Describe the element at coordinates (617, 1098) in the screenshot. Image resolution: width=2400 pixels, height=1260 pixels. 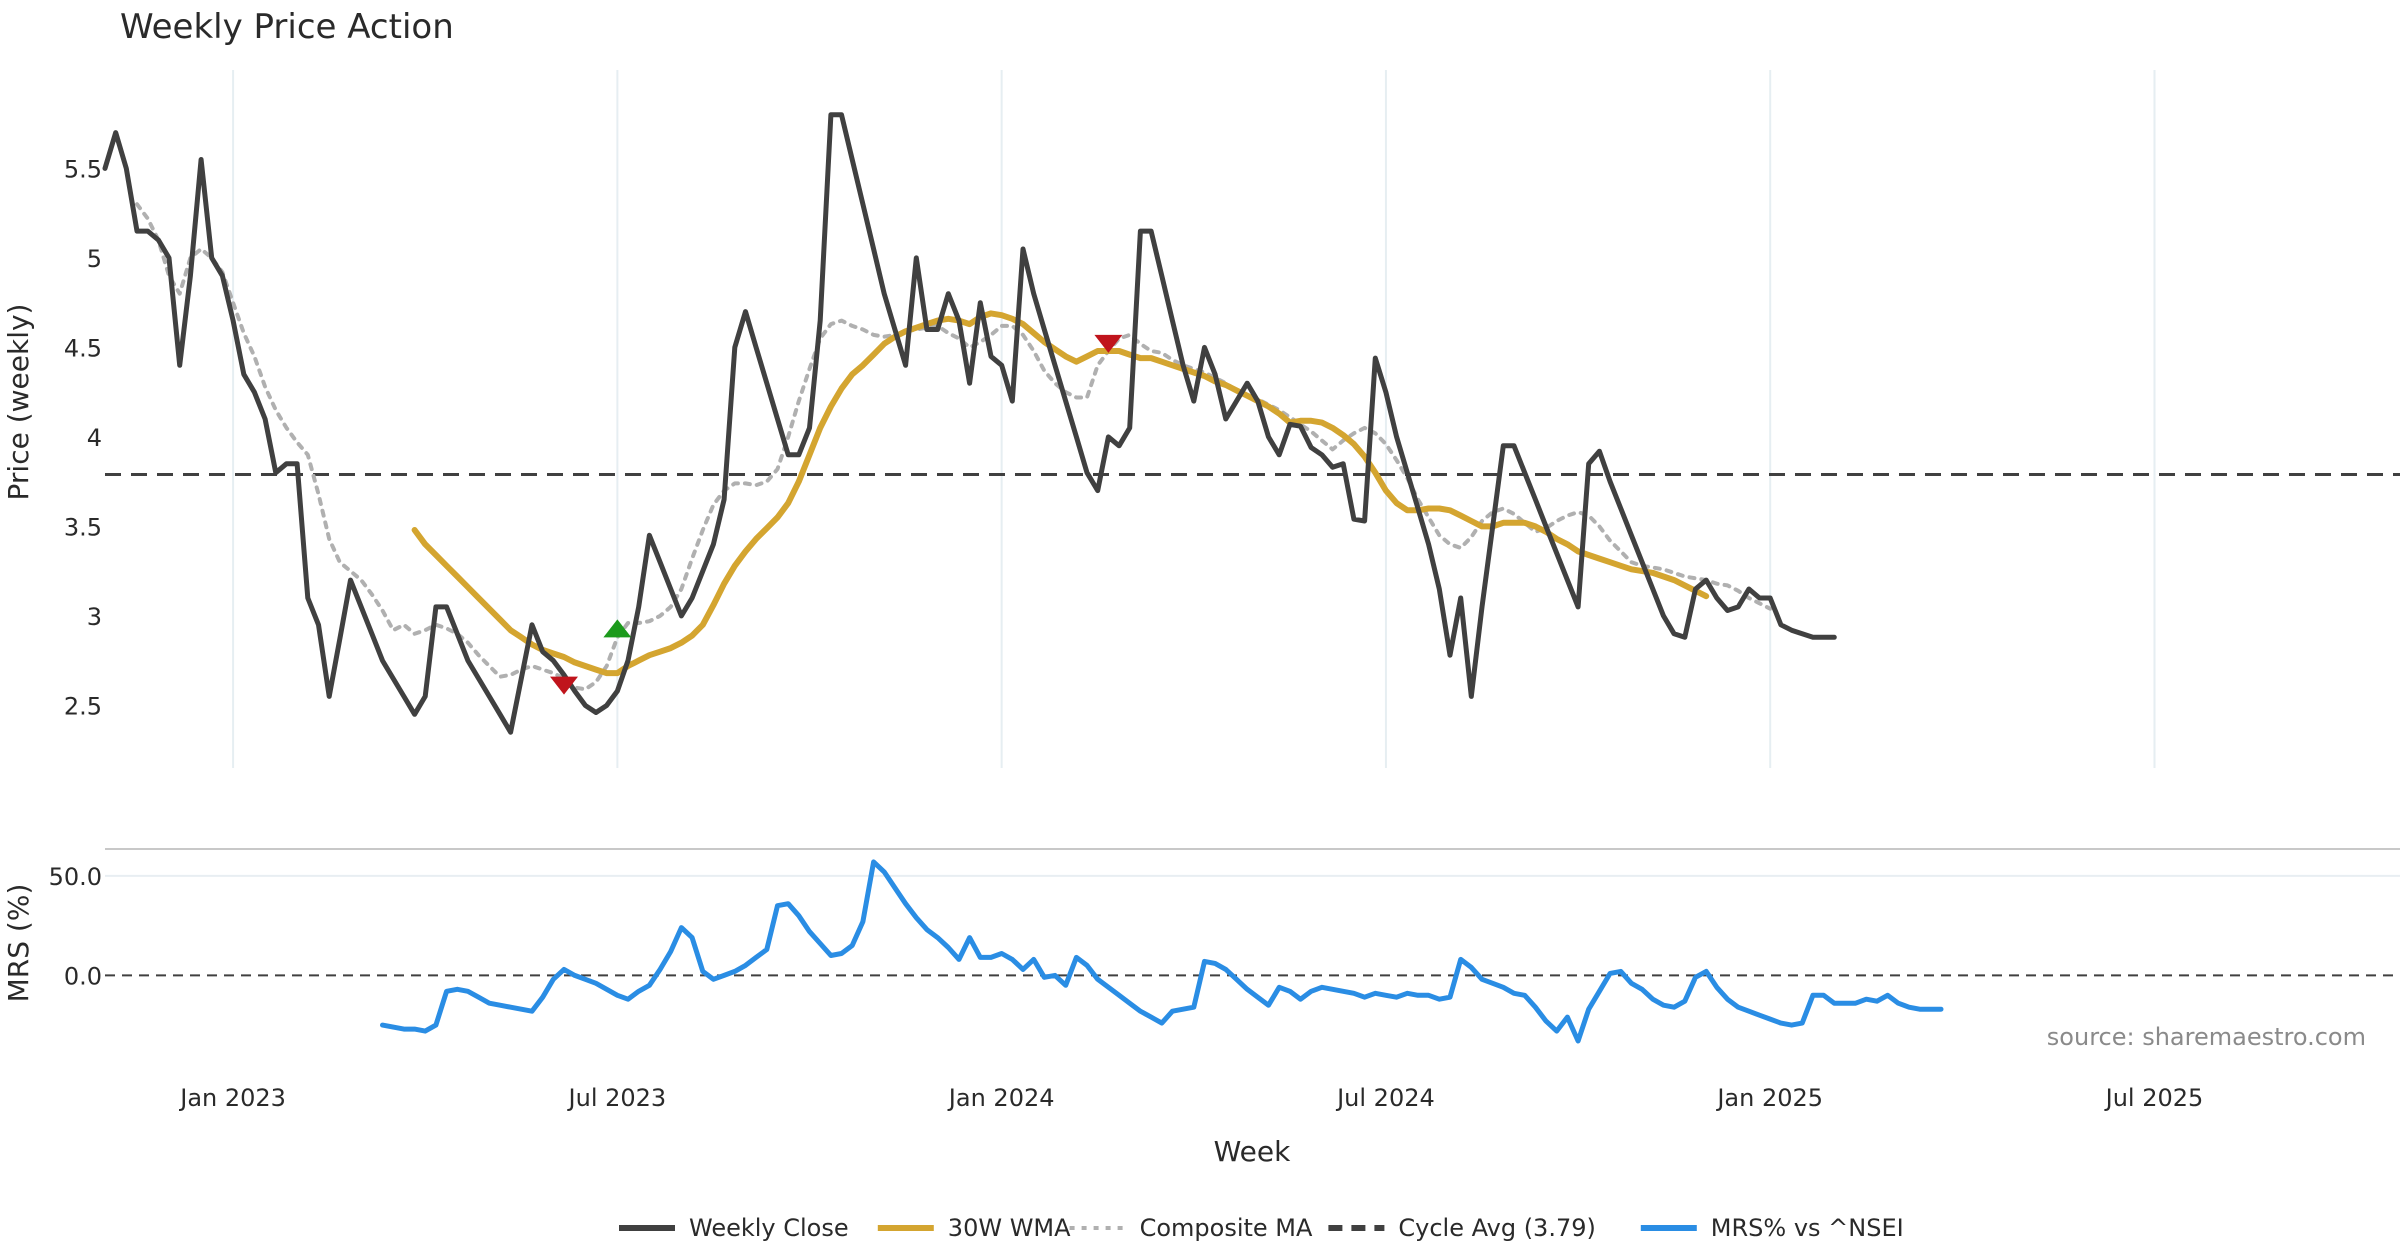
I see `x-tick-label: Jul 2023` at that location.